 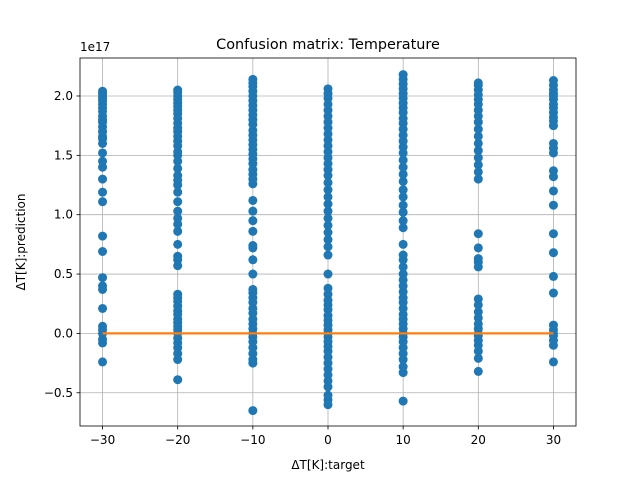 I want to click on y-axis-label: ΔT[K]:prediction, so click(x=21, y=241).